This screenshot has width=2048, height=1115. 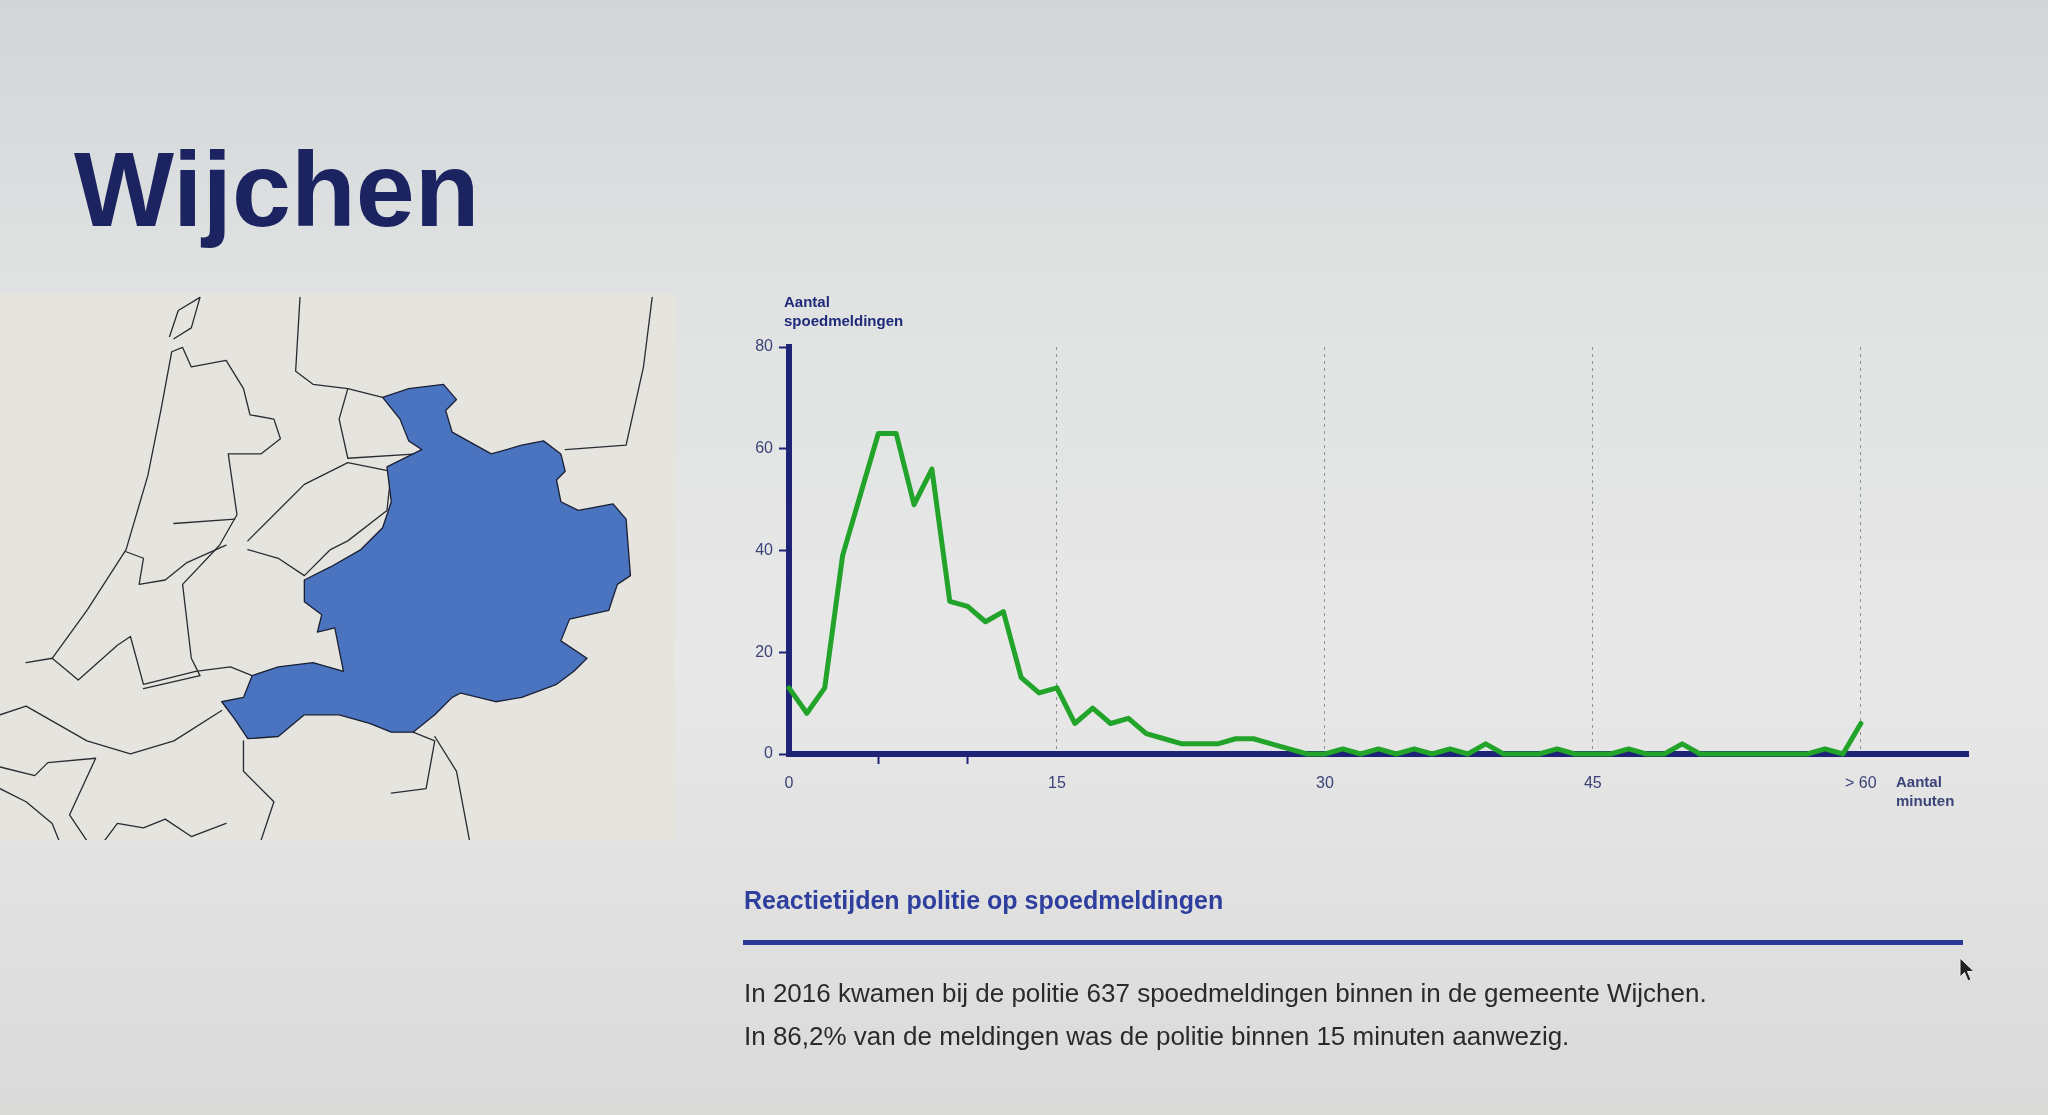 What do you see at coordinates (764, 651) in the screenshot?
I see `y-tick-label: 20` at bounding box center [764, 651].